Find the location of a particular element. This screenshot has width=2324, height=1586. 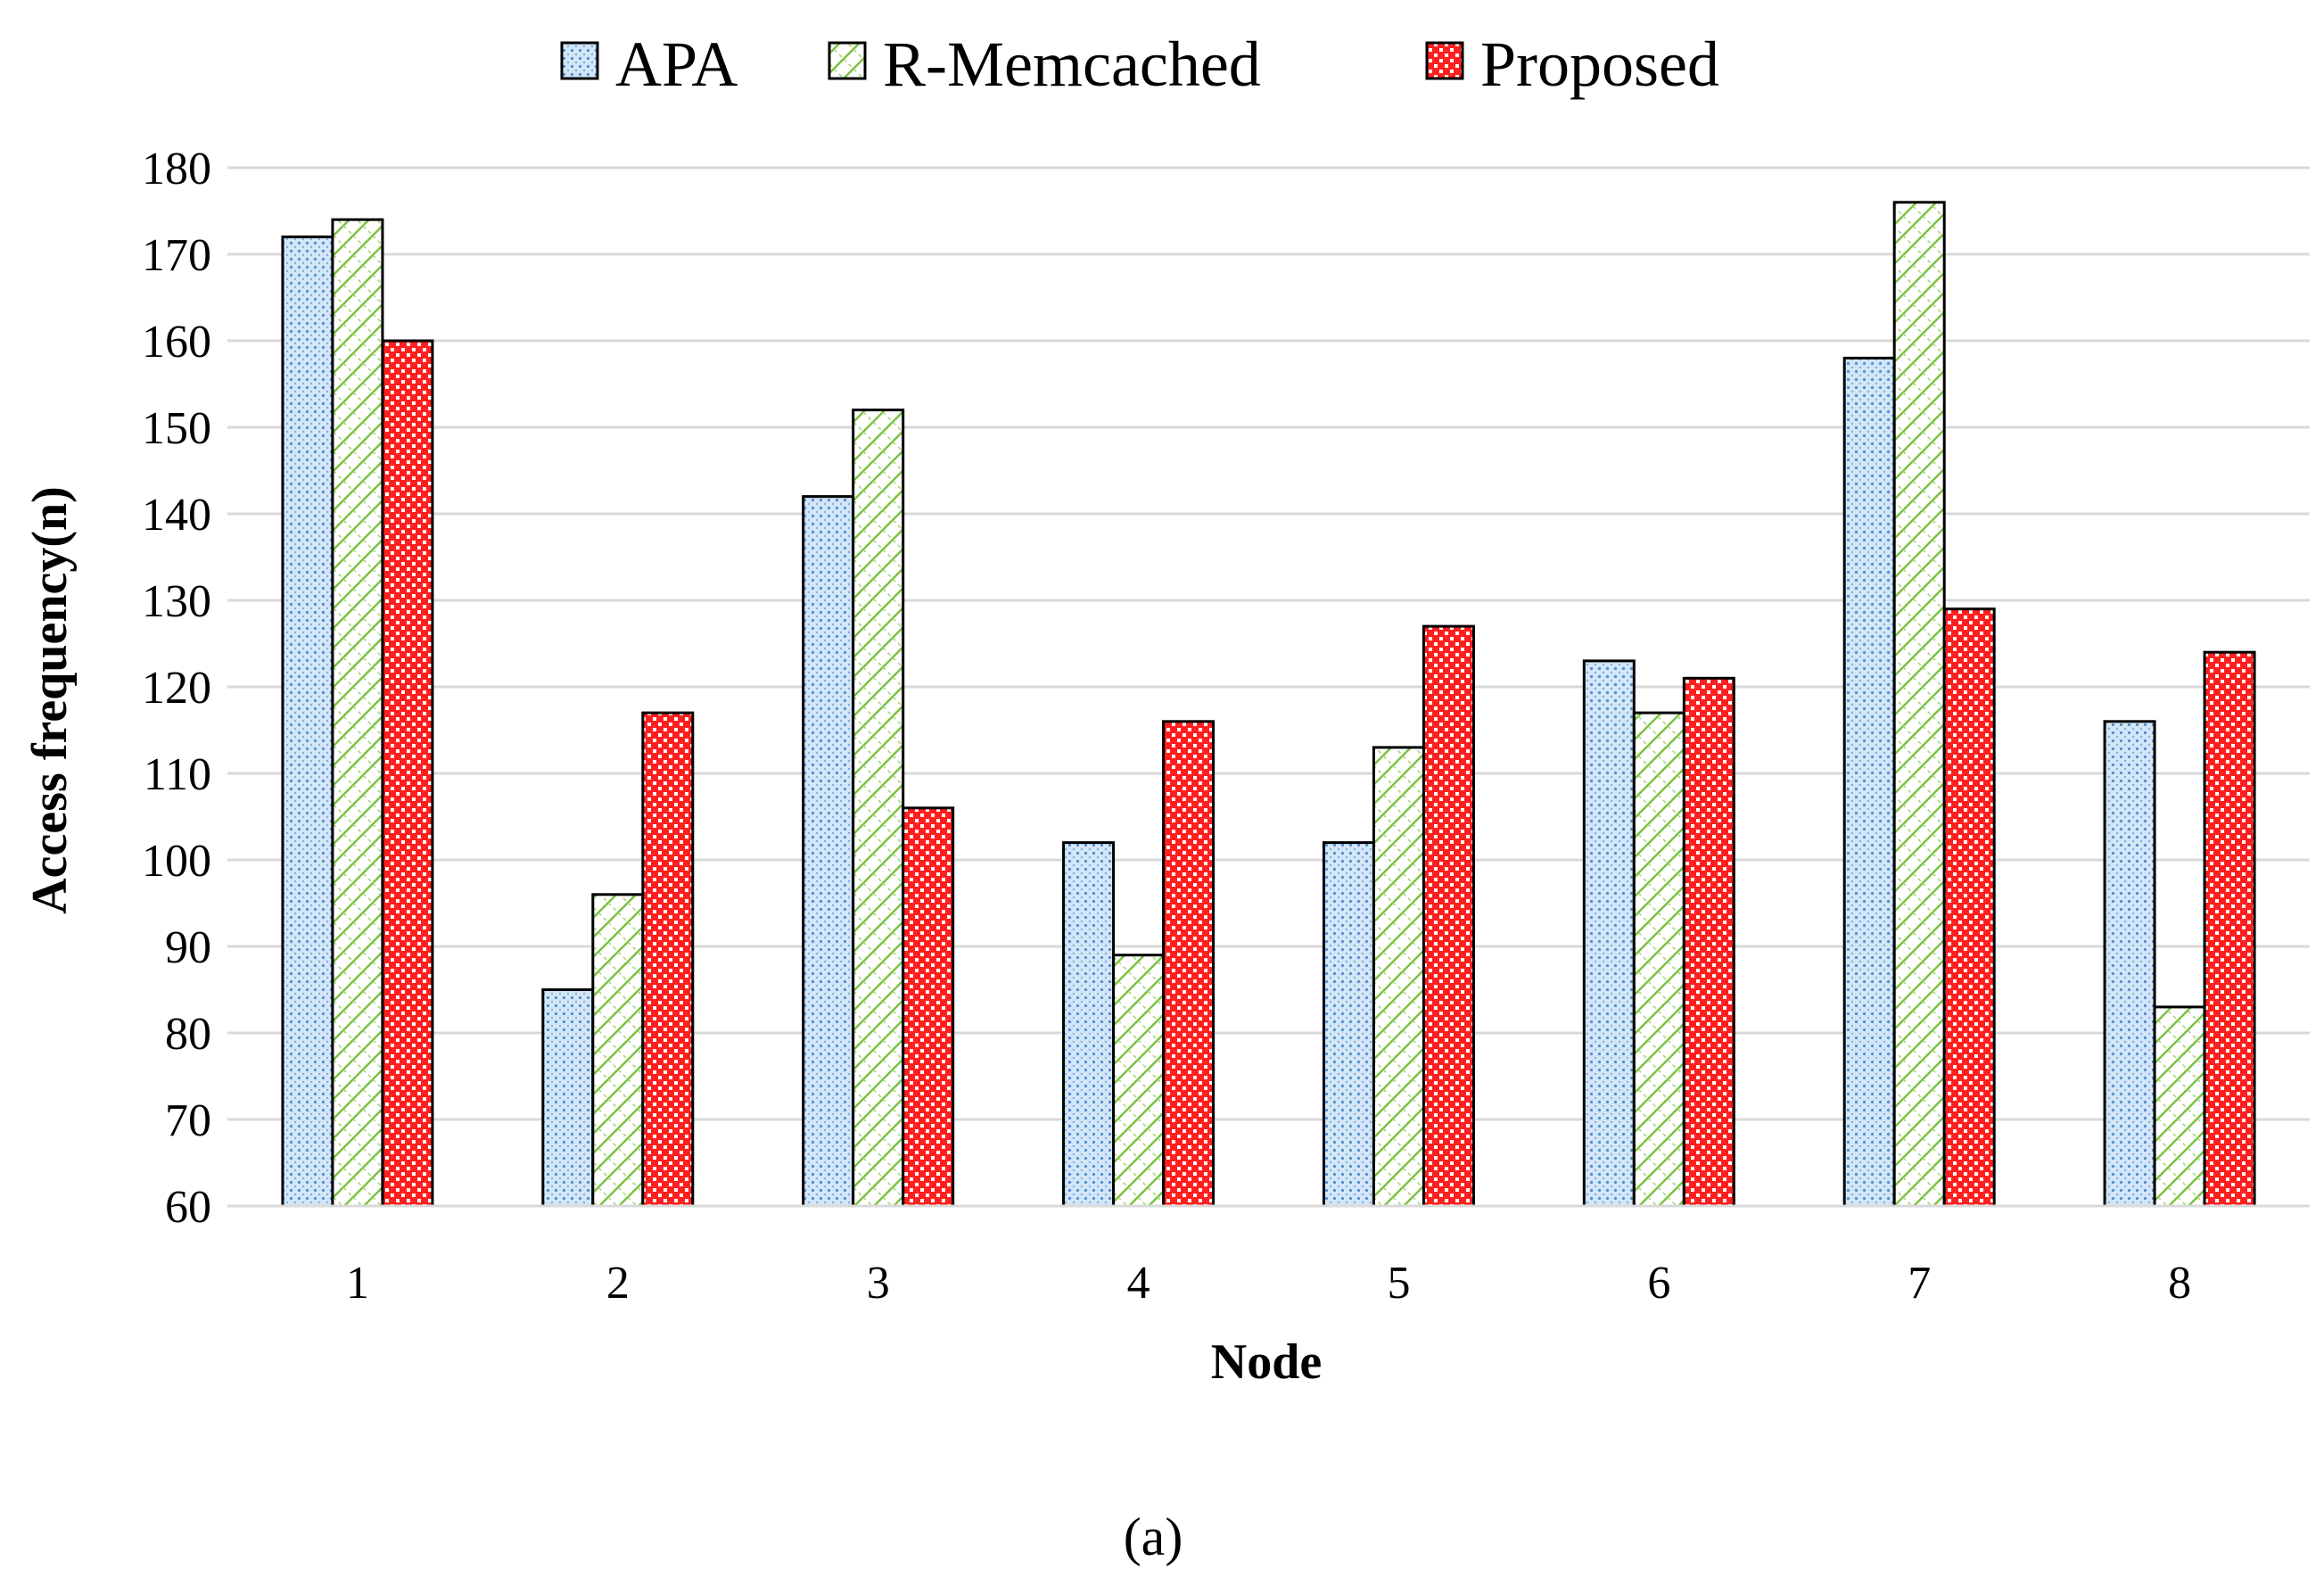

x-tick-label: 2 is located at coordinates (618, 1284).